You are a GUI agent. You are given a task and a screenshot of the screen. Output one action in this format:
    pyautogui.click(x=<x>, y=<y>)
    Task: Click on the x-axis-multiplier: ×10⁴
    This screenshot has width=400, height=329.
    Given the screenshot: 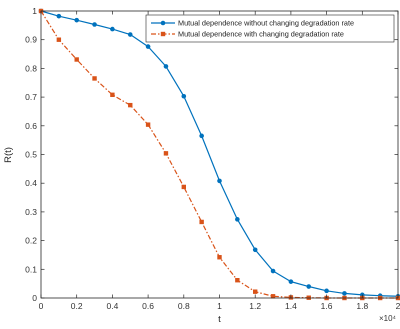 What is the action you would take?
    pyautogui.click(x=388, y=318)
    